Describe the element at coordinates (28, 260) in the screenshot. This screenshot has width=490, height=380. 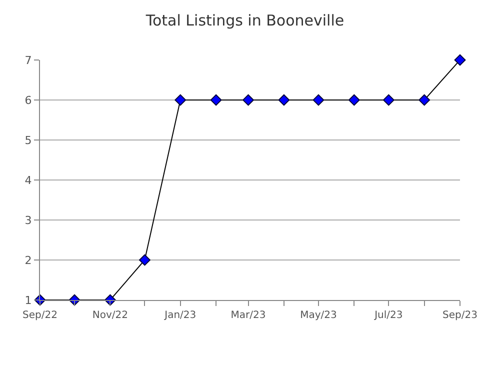
I see `y-tick-label: 2` at that location.